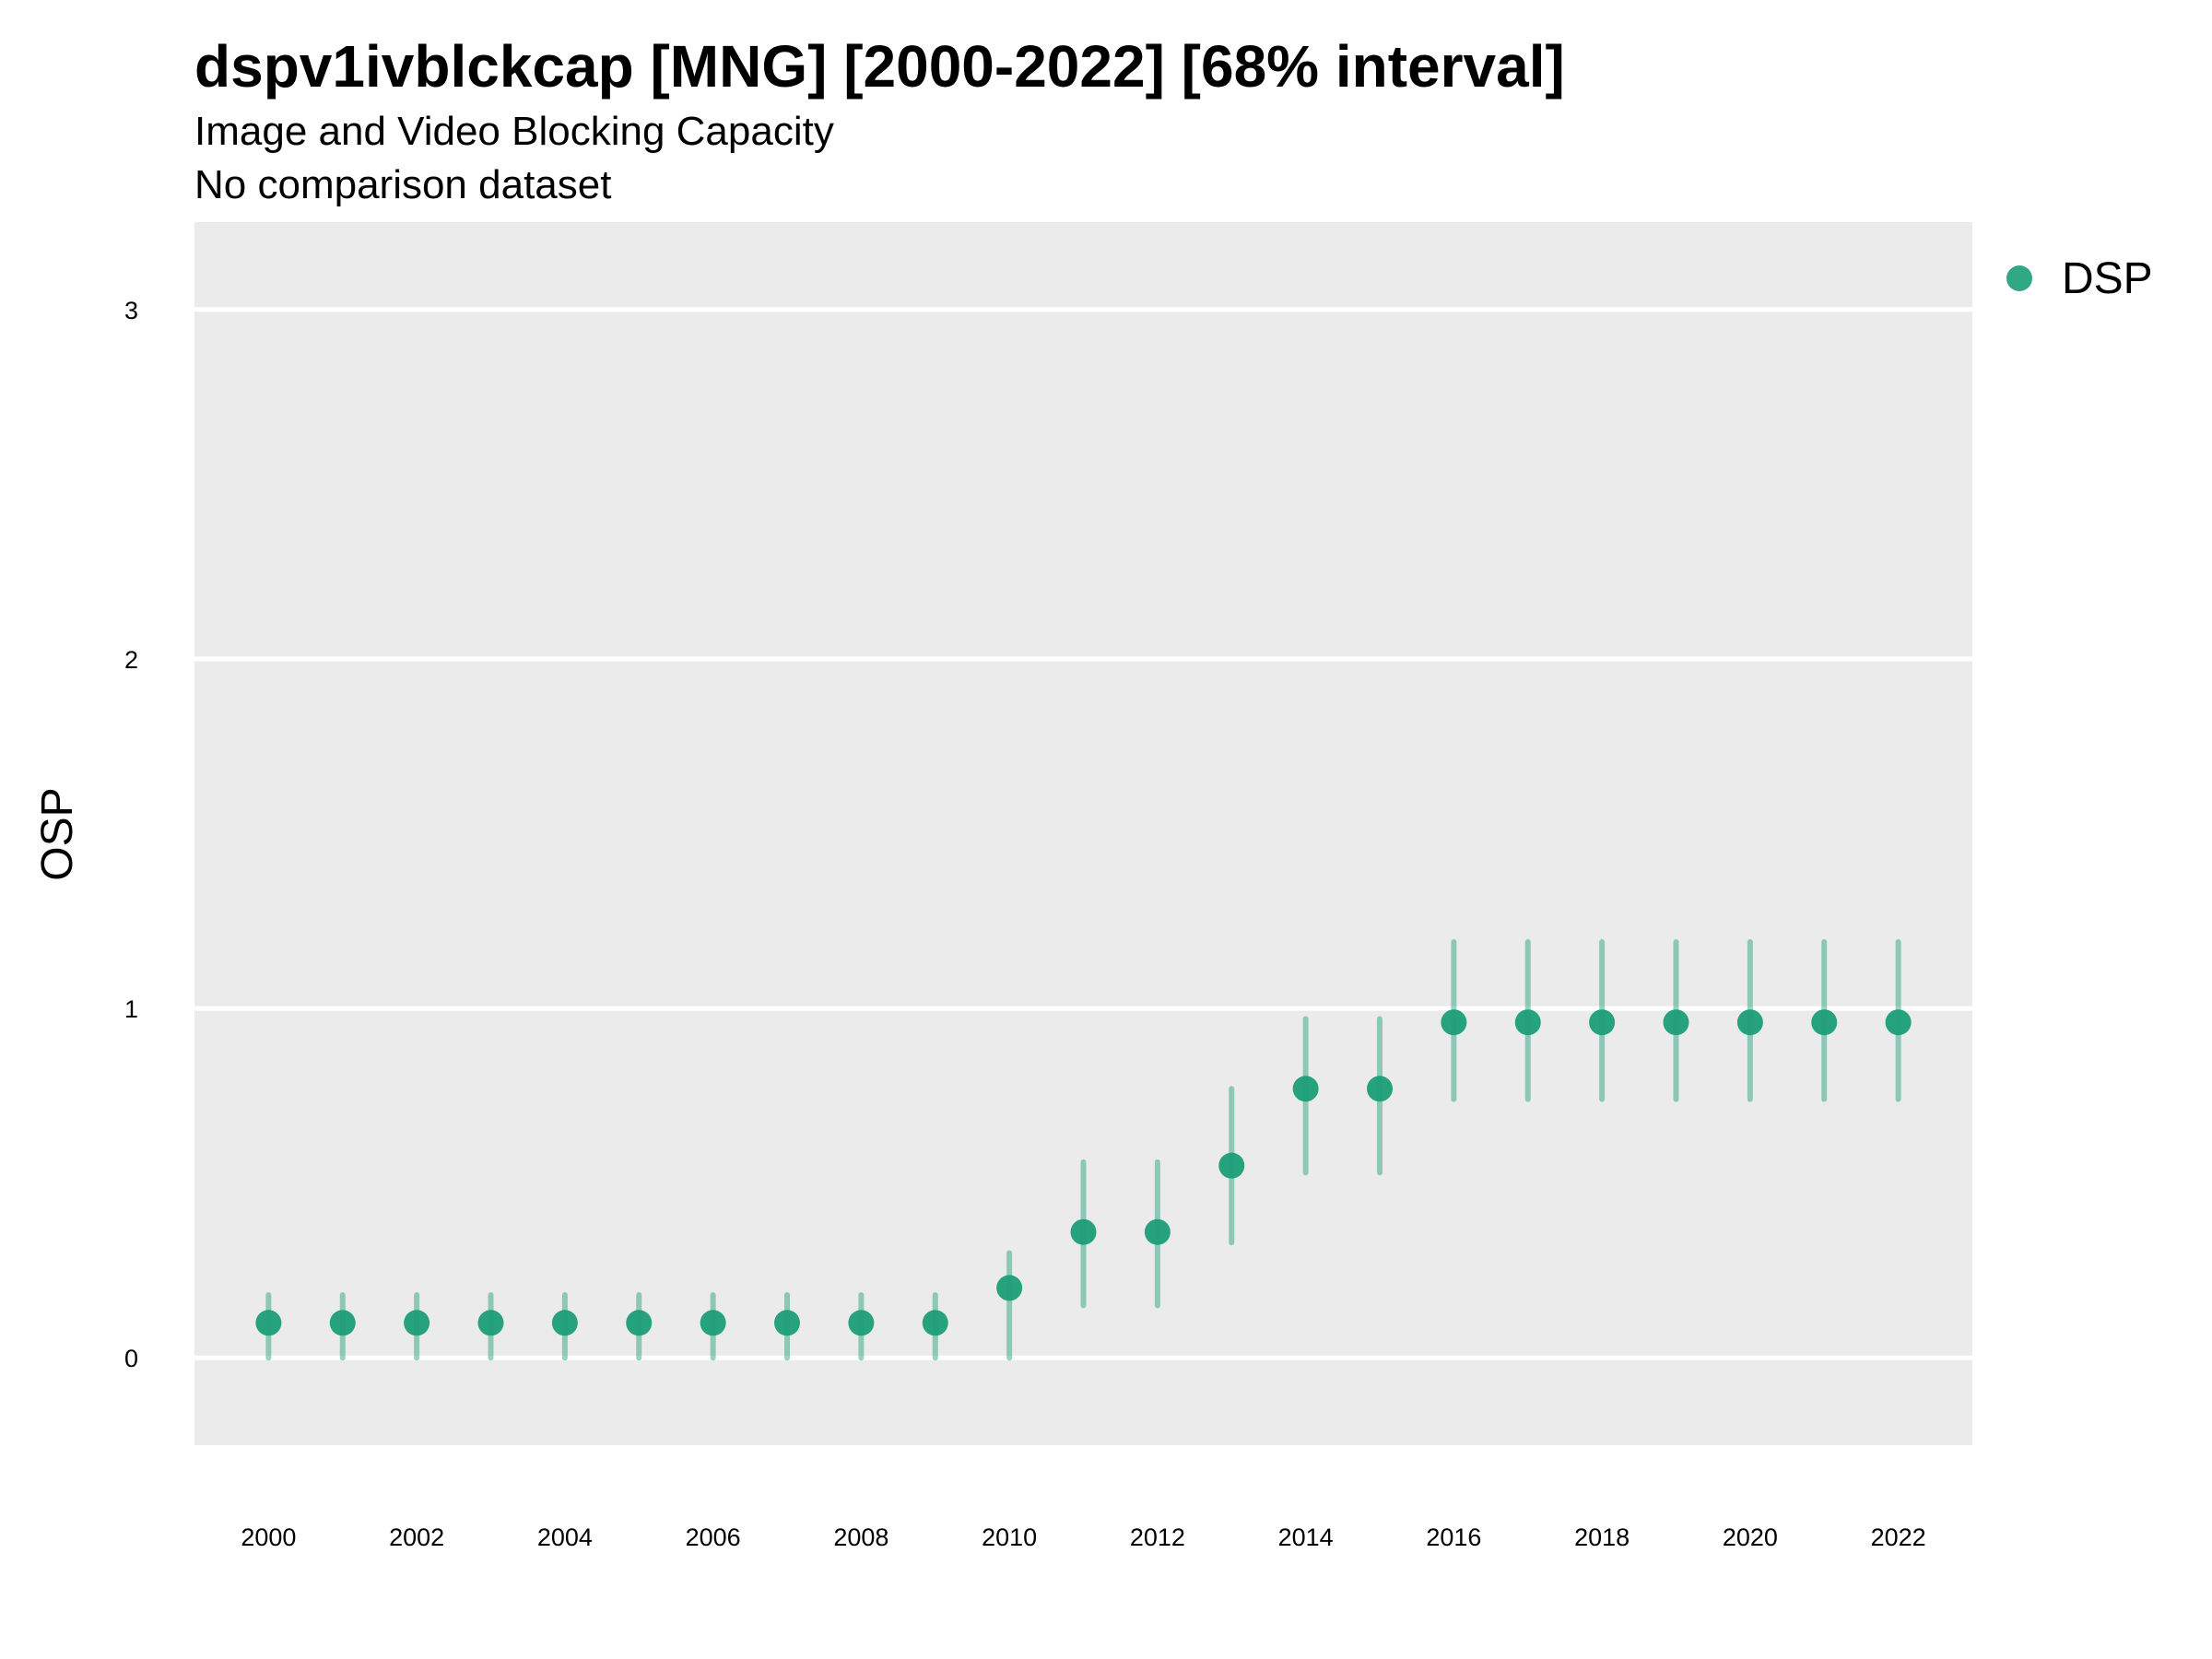 The image size is (2212, 1659). I want to click on data-points, so click(1083, 1172).